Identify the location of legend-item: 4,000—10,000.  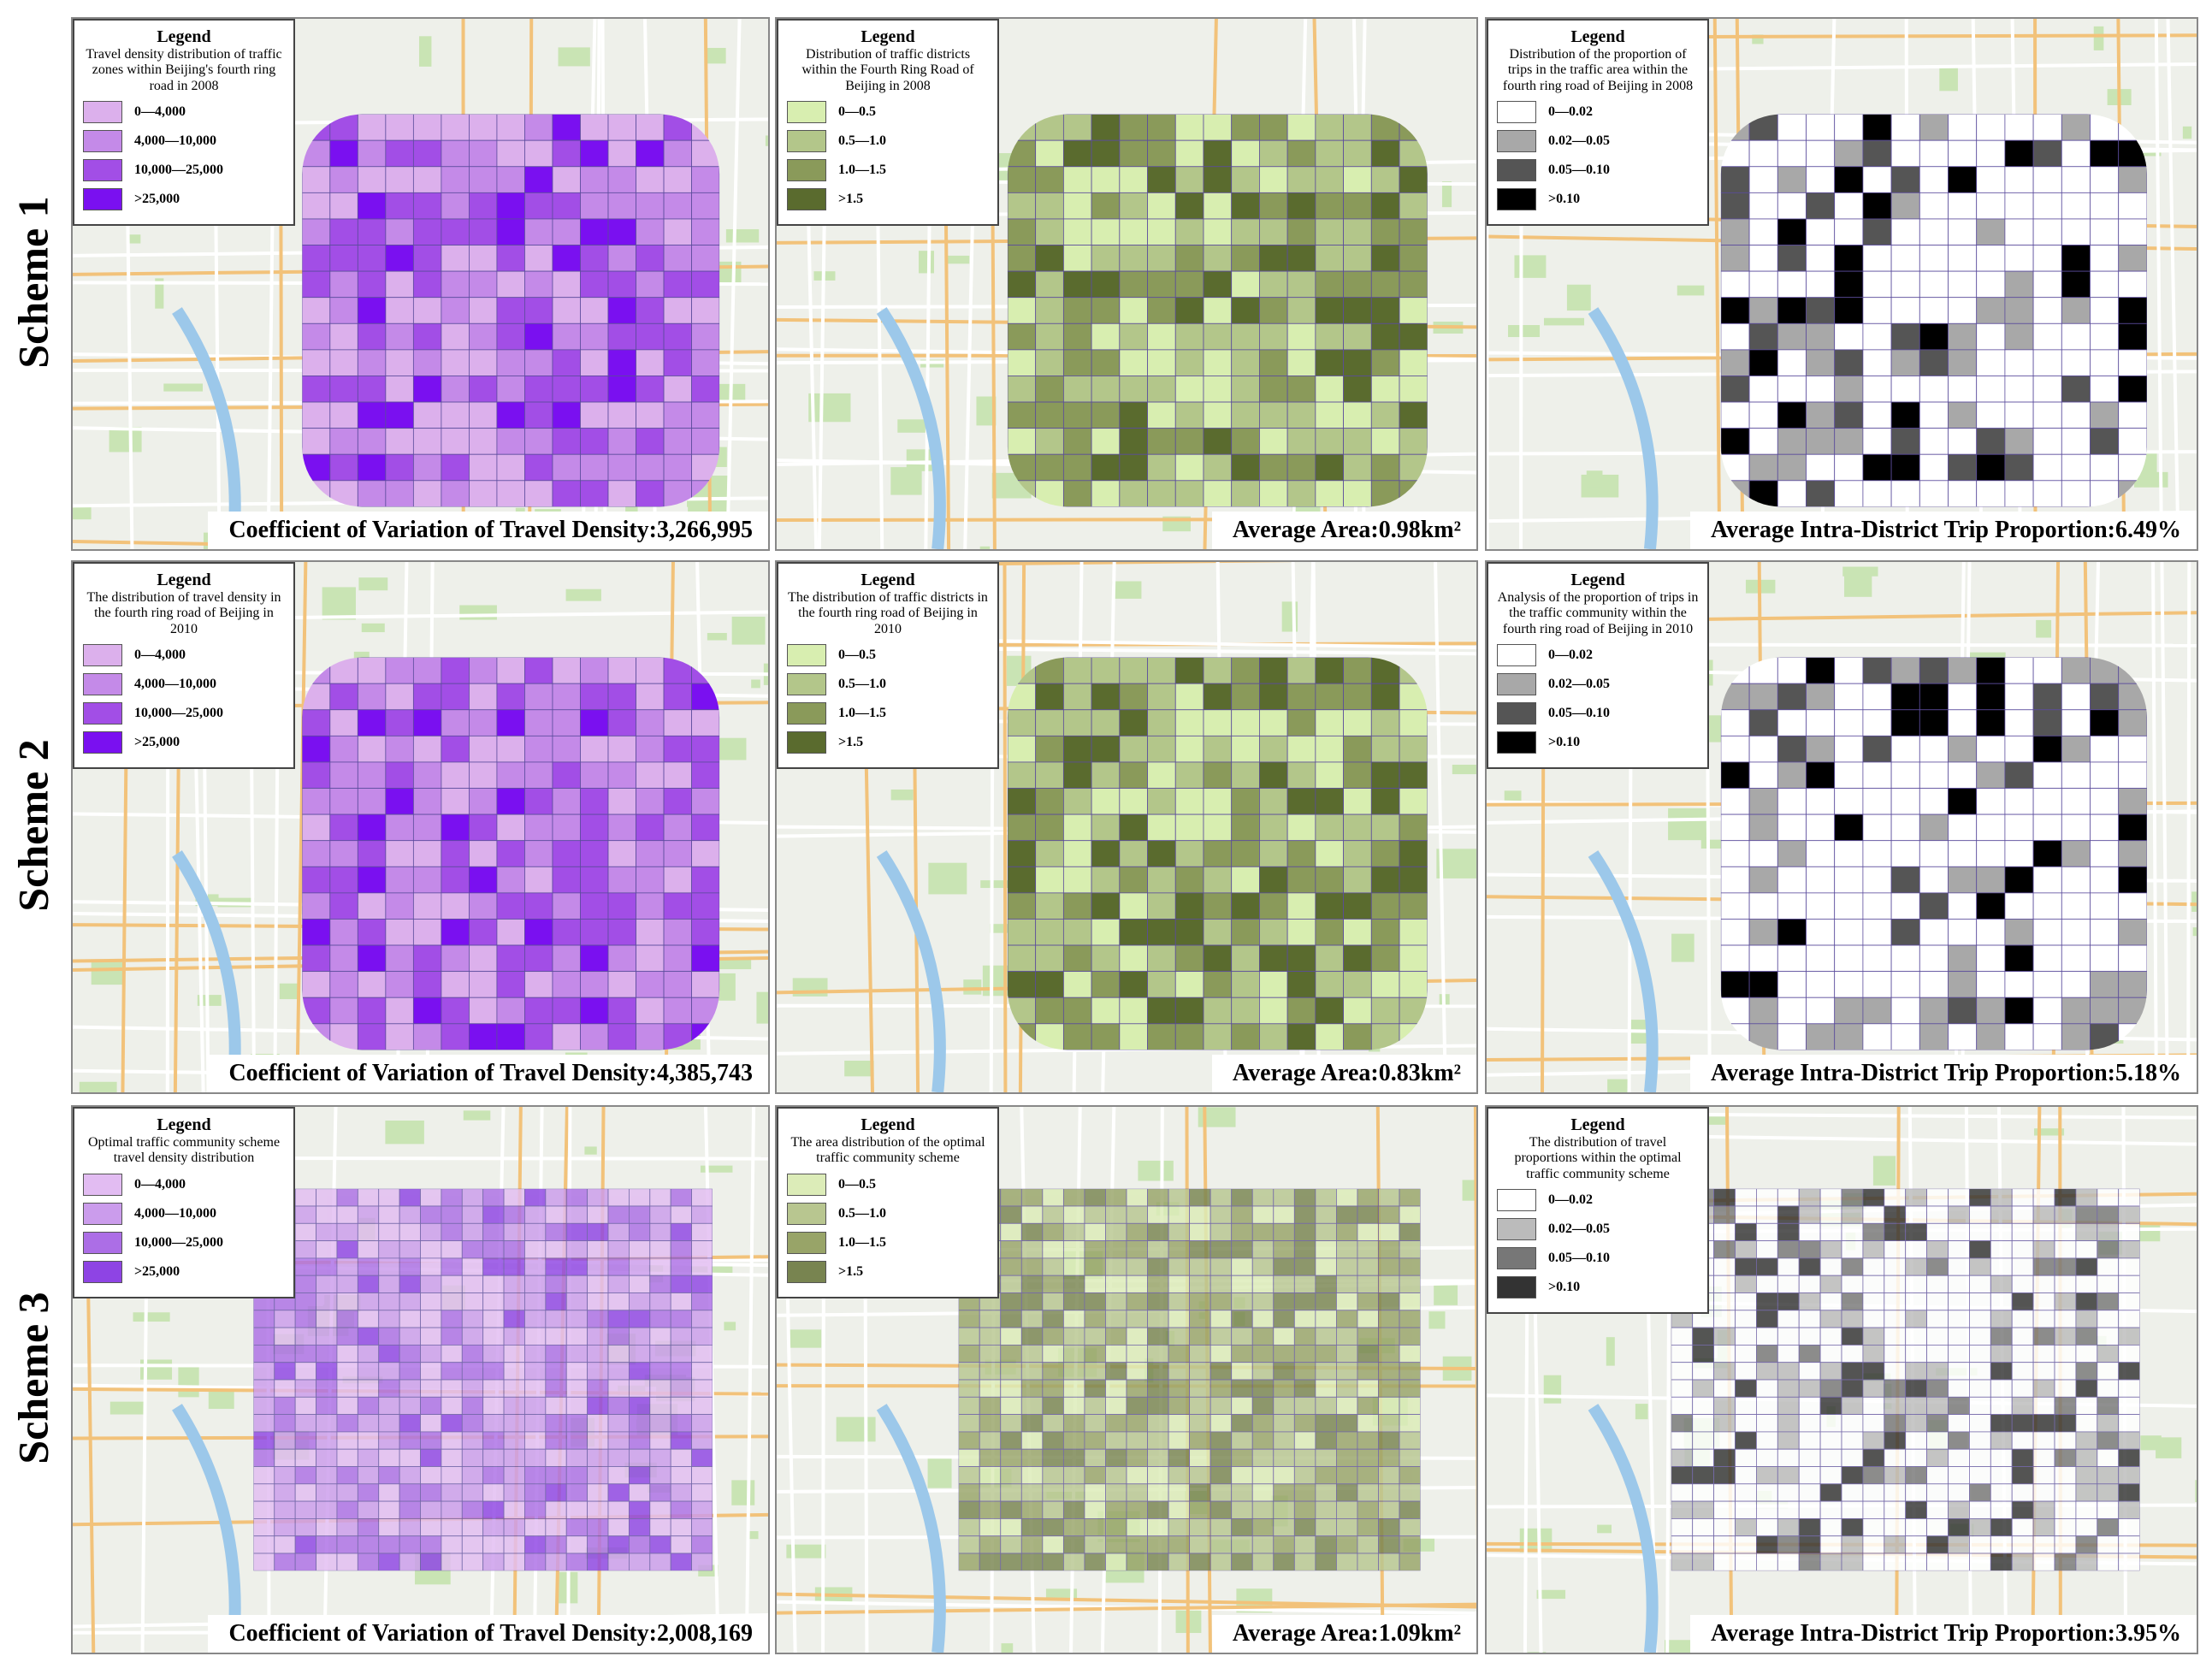
(184, 142).